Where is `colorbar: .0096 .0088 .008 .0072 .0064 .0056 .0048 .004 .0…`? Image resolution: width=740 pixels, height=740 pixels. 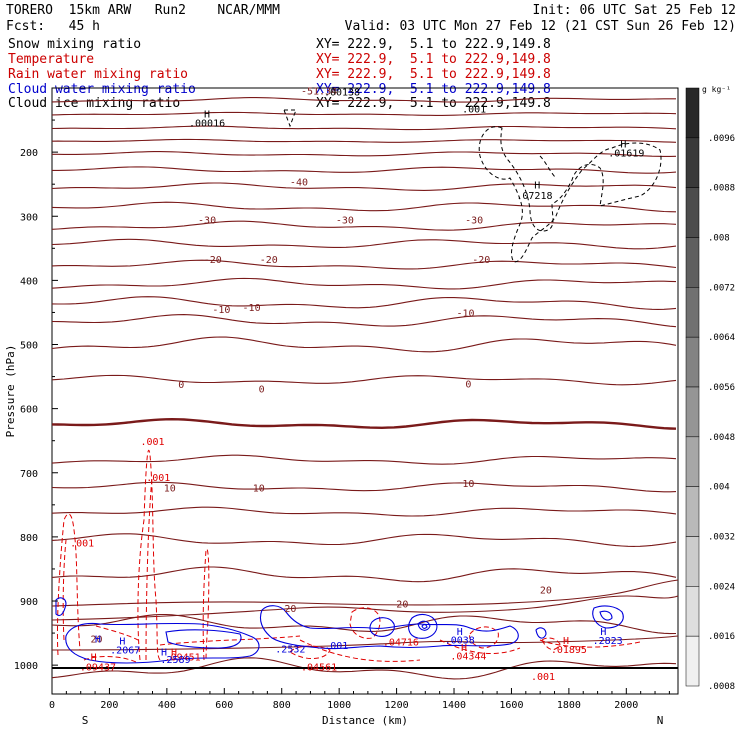
colorbar: .0096 .0088 .008 .0072 .0064 .0056 .0048 .004 .0… is located at coordinates (710, 388).